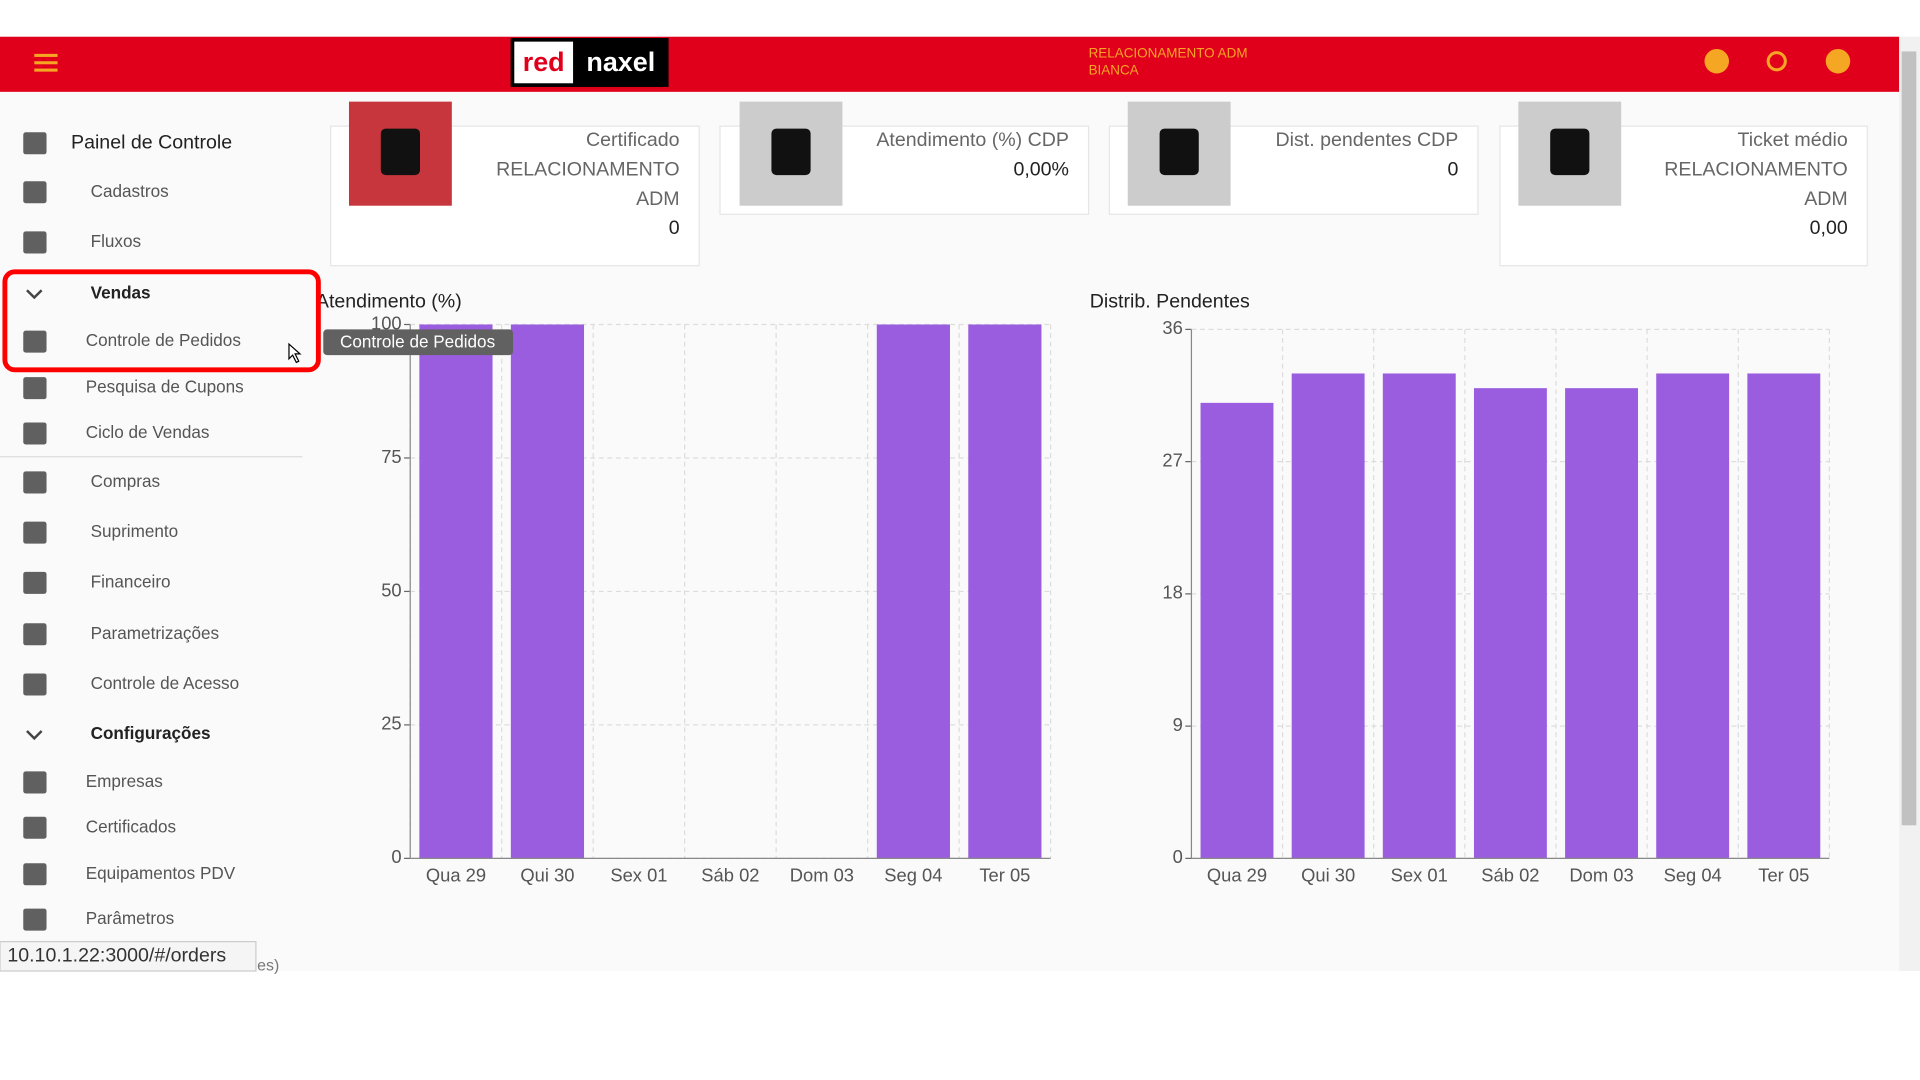  I want to click on logo-white, so click(544, 62).